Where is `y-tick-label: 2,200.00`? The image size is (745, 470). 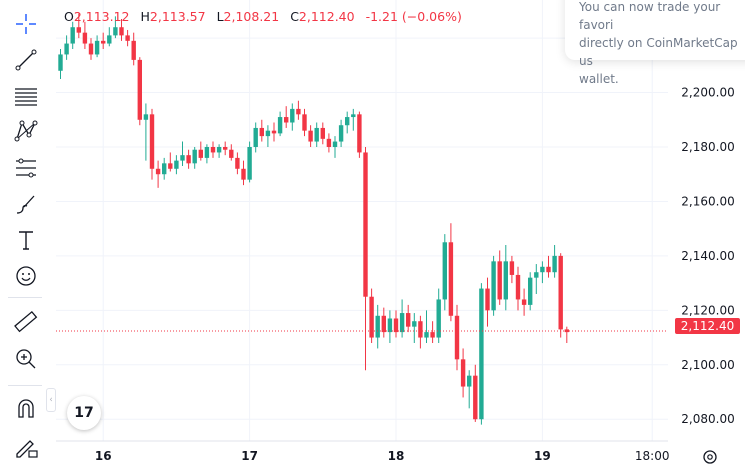
y-tick-label: 2,200.00 is located at coordinates (707, 93).